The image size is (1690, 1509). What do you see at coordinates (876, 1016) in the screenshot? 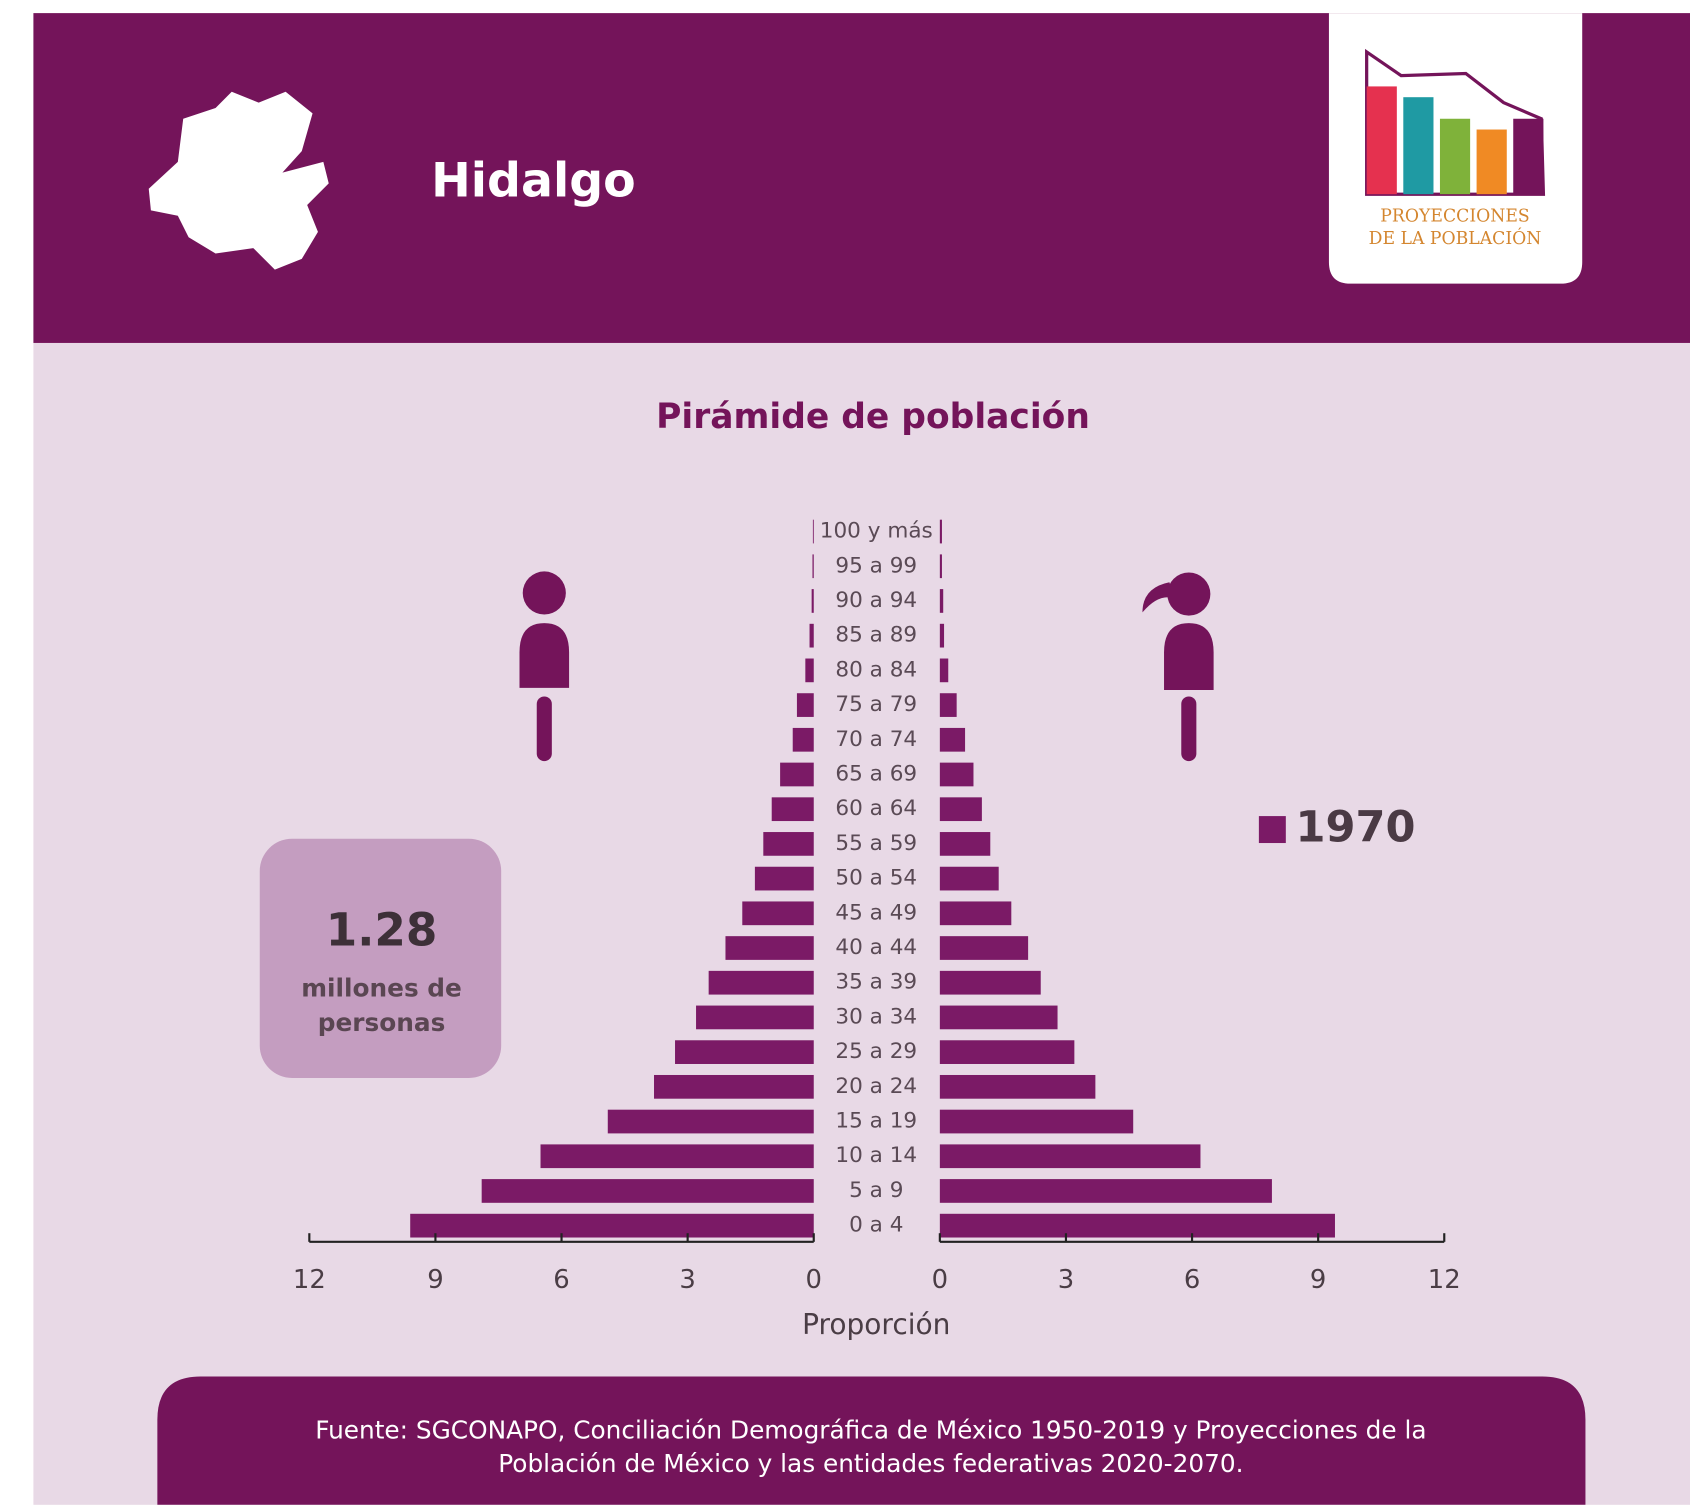
I see `age-label: 30 a 34` at bounding box center [876, 1016].